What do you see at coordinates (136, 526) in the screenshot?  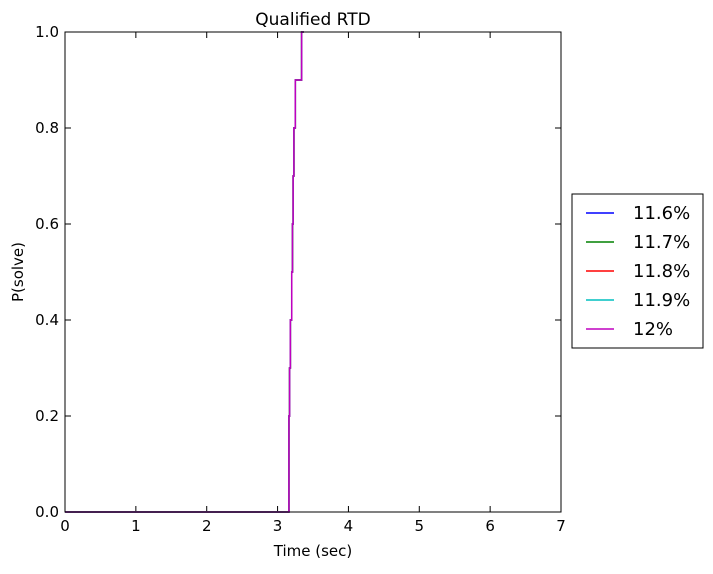 I see `x-tick-label: 1` at bounding box center [136, 526].